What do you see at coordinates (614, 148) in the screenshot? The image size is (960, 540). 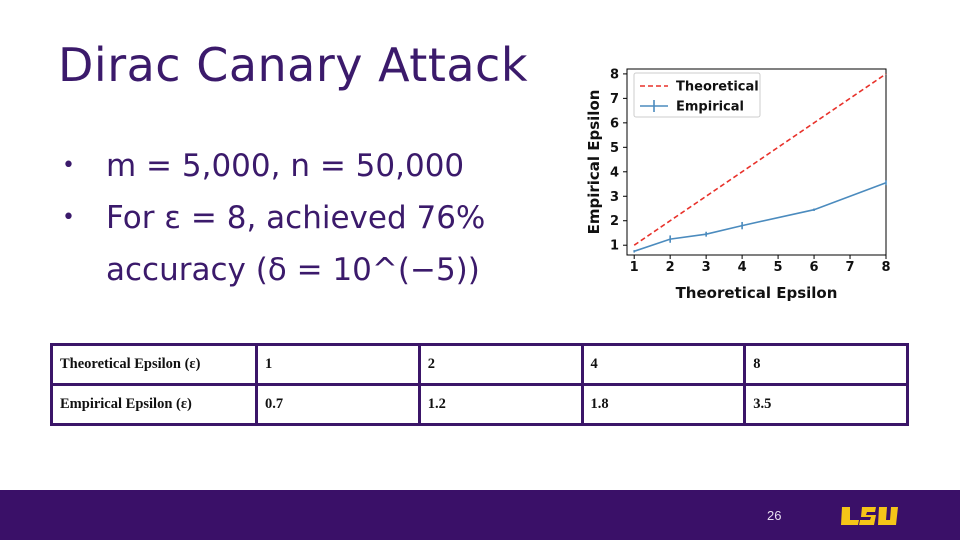 I see `y-tick-label: 5` at bounding box center [614, 148].